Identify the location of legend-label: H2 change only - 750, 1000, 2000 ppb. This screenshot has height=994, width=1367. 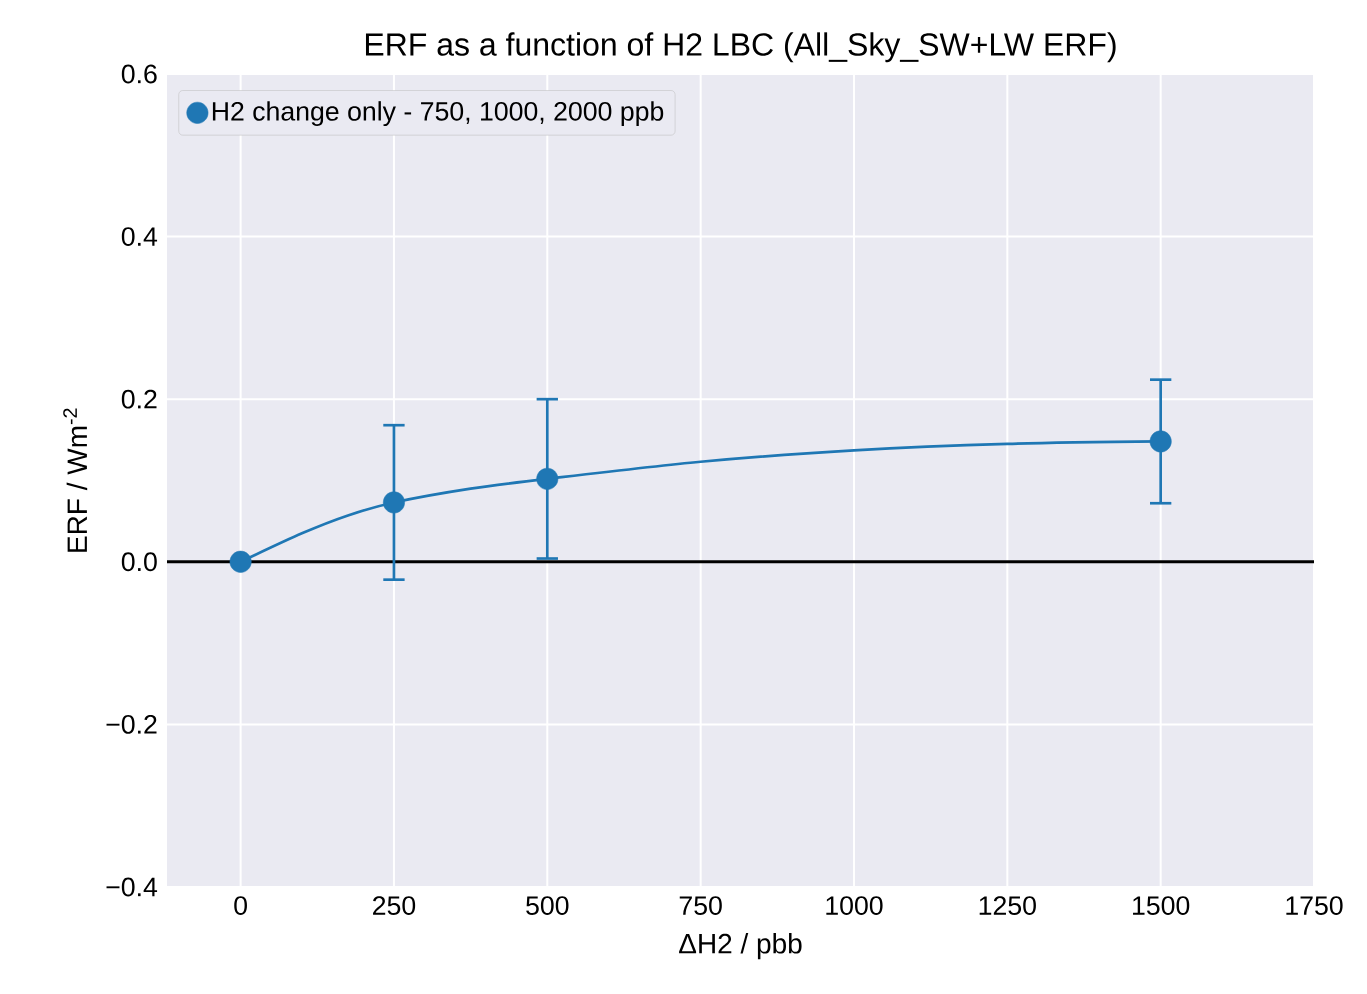
(438, 114).